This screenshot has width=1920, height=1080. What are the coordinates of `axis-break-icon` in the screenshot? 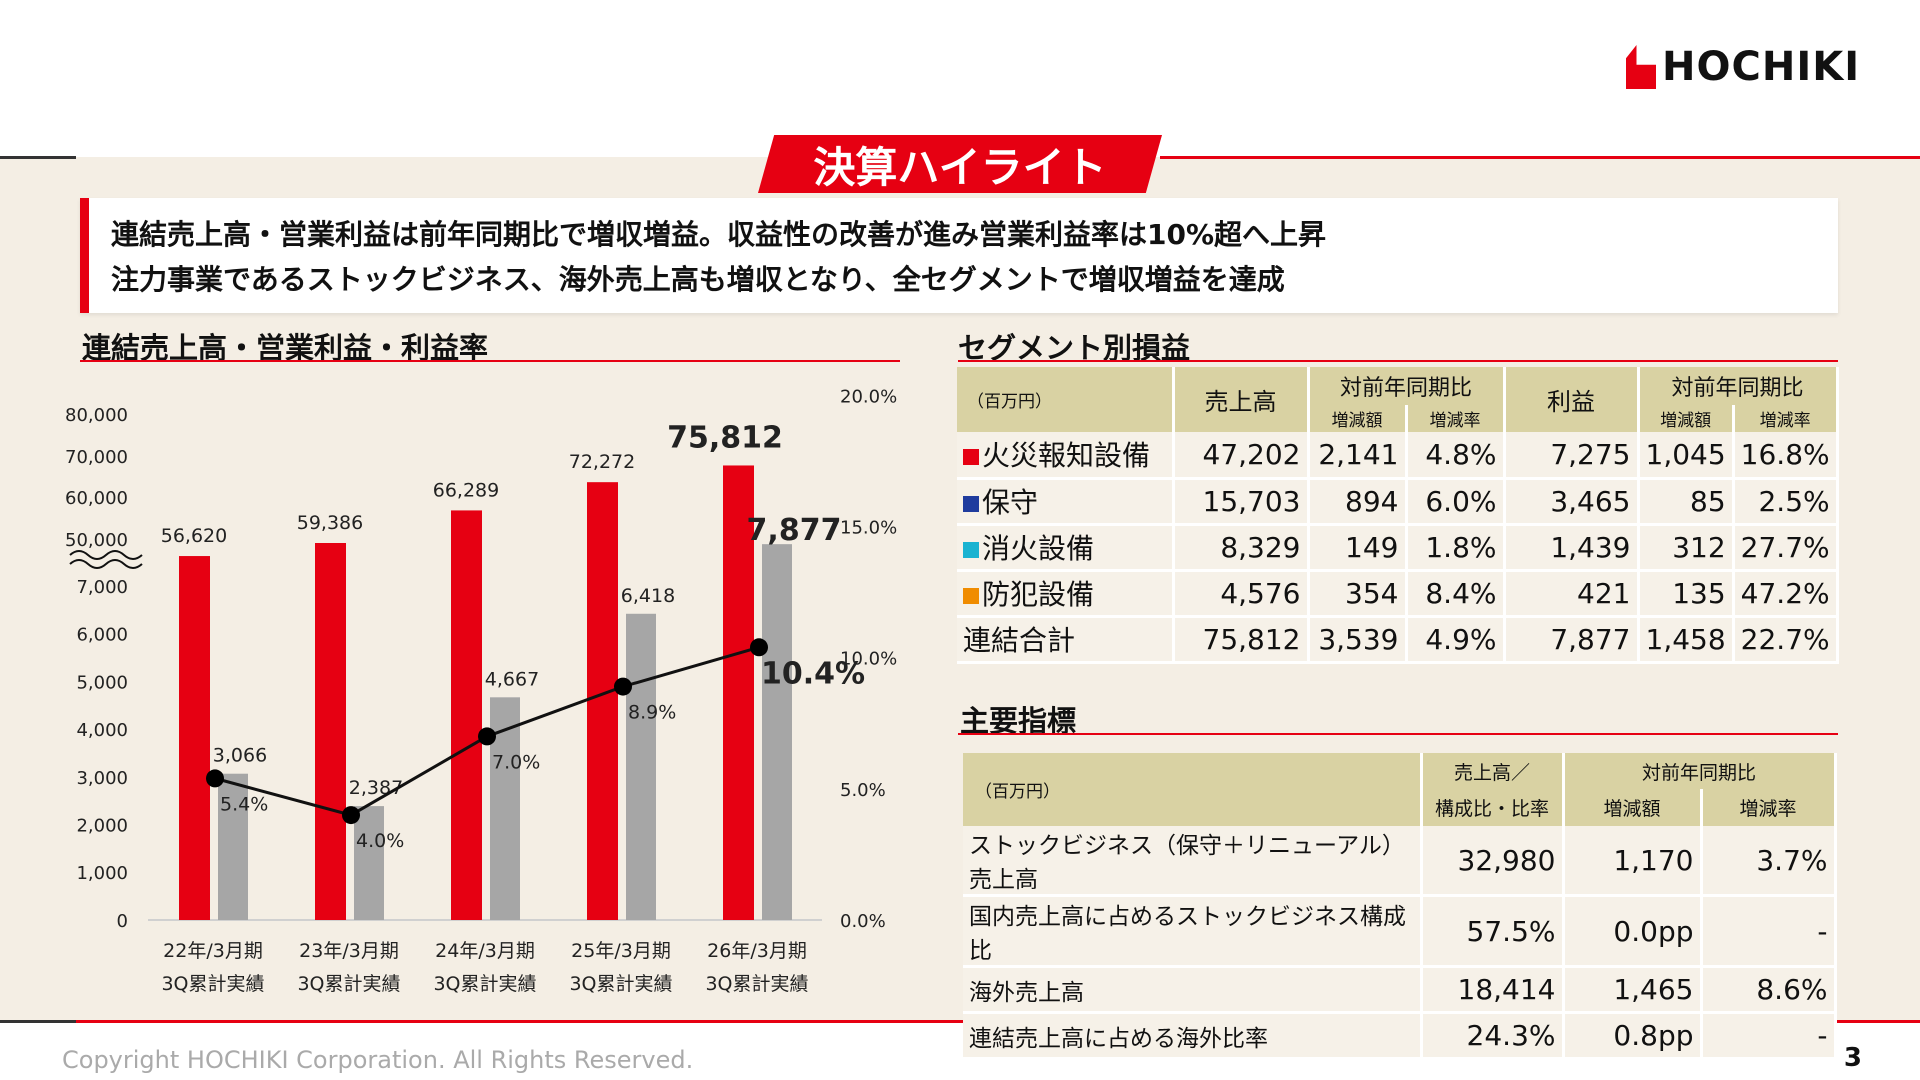 It's located at (106, 559).